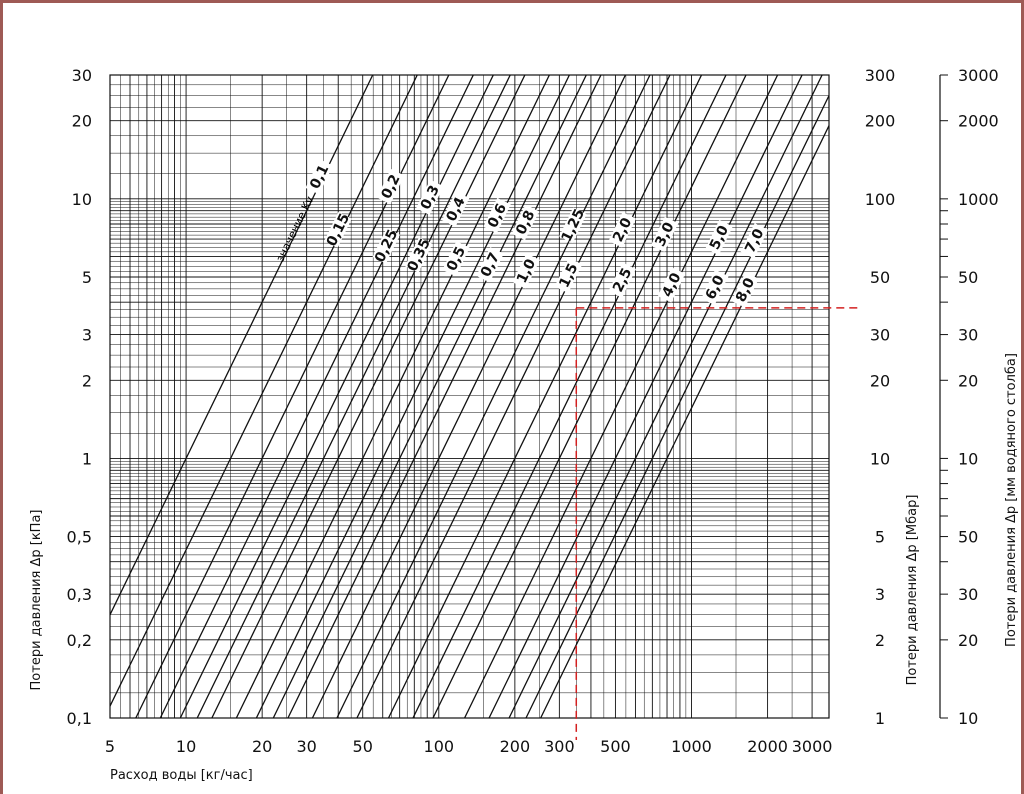 The image size is (1024, 794). I want to click on kv-caption: значение Kv, so click(294, 229).